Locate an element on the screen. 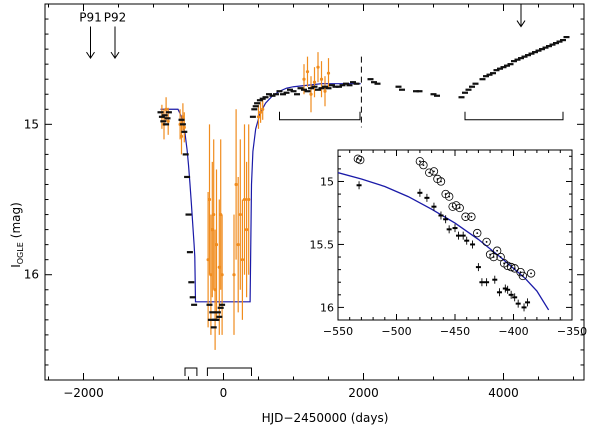  annotation-label: P91 is located at coordinates (90, 18).